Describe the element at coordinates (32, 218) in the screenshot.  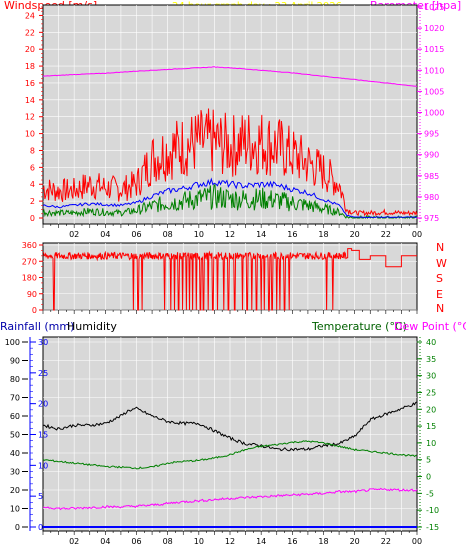
I see `wind-y-tick-label: 0` at that location.